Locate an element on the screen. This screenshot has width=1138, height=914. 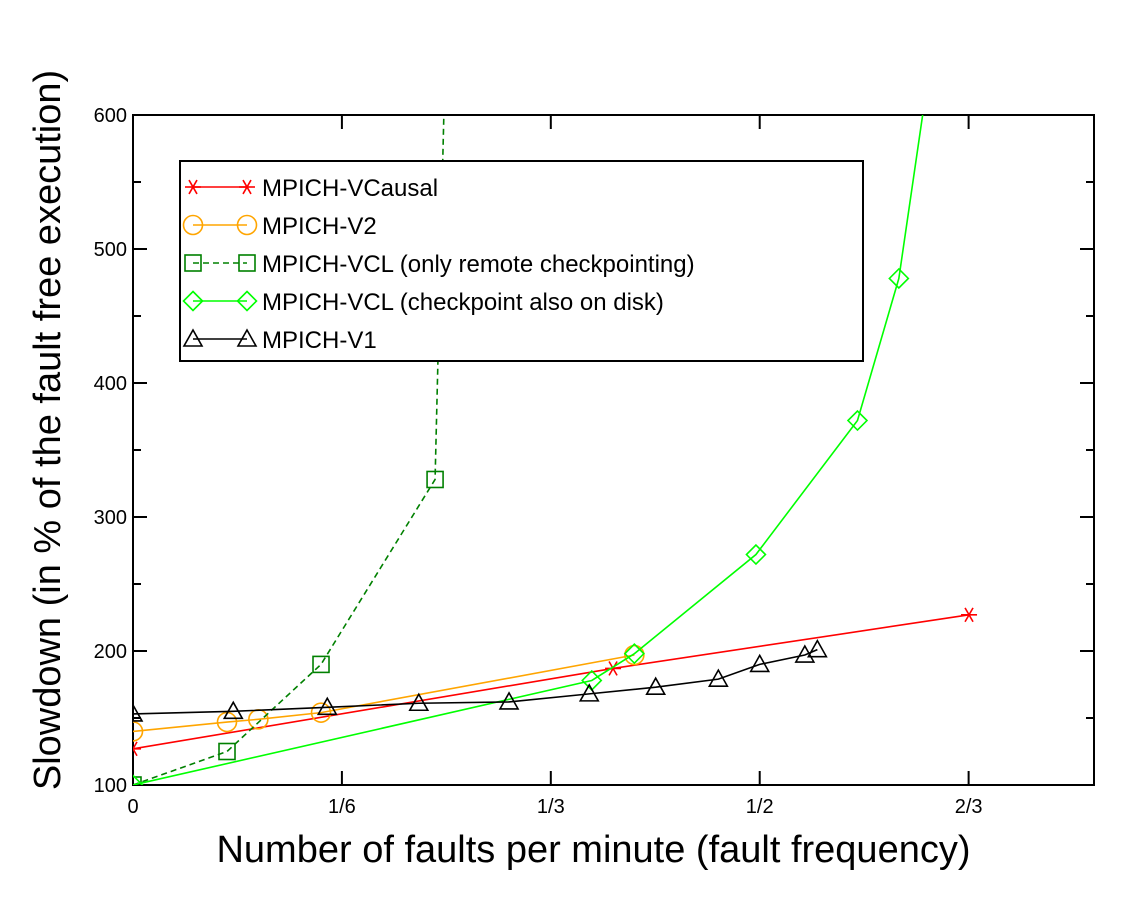
legend-label: MPICH-VCL (checkpoint also on disk) is located at coordinates (463, 302).